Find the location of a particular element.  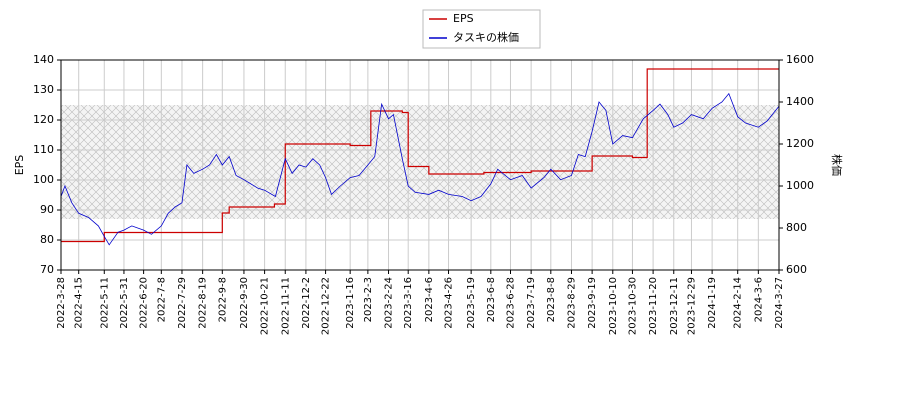

x-tick-label: 2022-5-11 is located at coordinates (104, 303).